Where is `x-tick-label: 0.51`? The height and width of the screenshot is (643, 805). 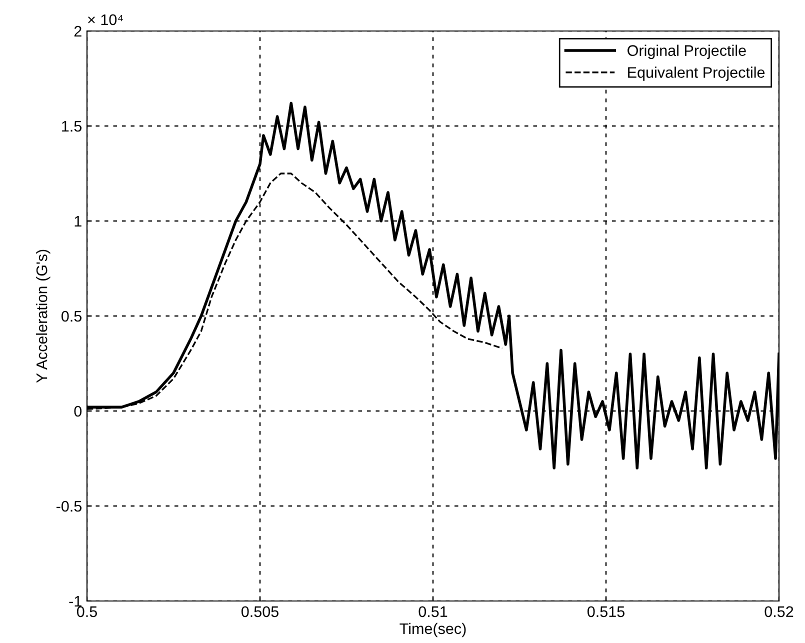 x-tick-label: 0.51 is located at coordinates (433, 612).